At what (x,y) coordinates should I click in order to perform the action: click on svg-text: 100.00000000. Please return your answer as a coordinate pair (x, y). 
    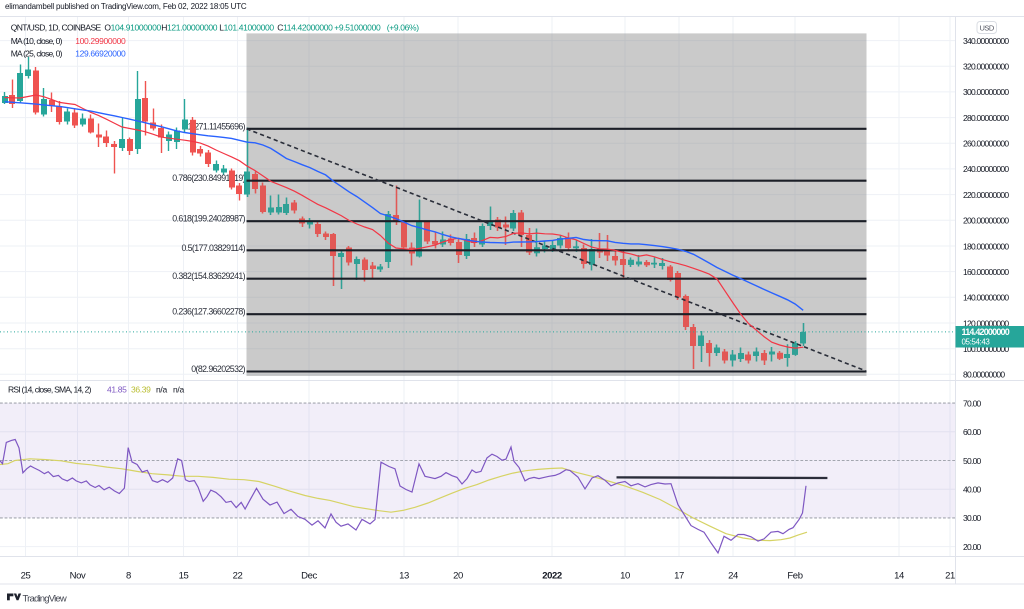
    Looking at the image, I should click on (986, 349).